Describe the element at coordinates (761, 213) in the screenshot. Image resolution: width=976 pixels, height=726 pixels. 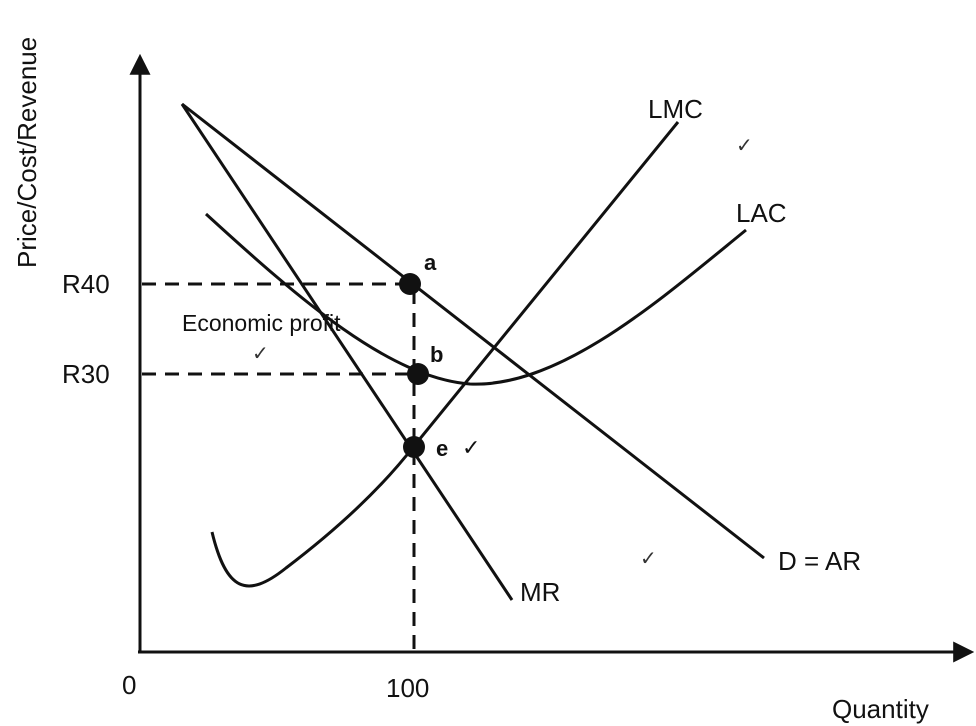
I see `lac-label: LAC` at that location.